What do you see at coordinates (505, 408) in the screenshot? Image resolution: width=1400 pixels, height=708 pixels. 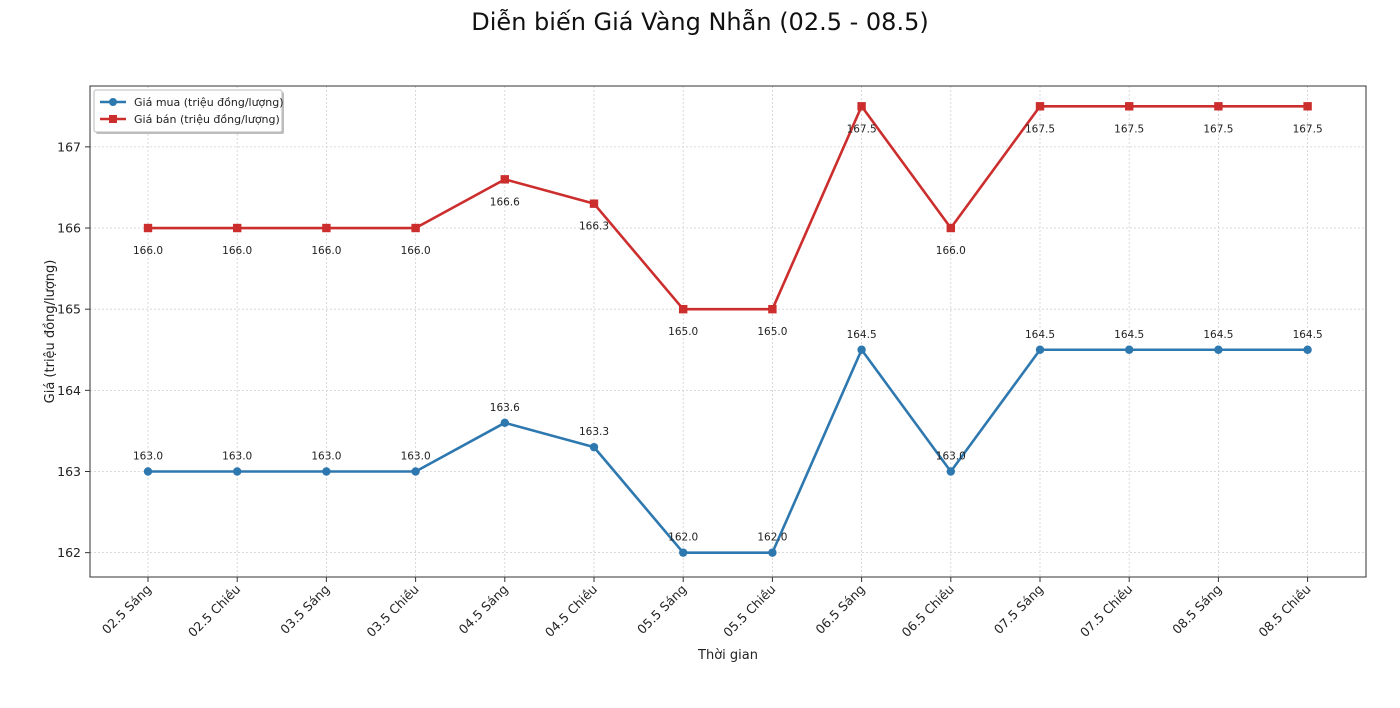 I see `data-label: 163.6` at bounding box center [505, 408].